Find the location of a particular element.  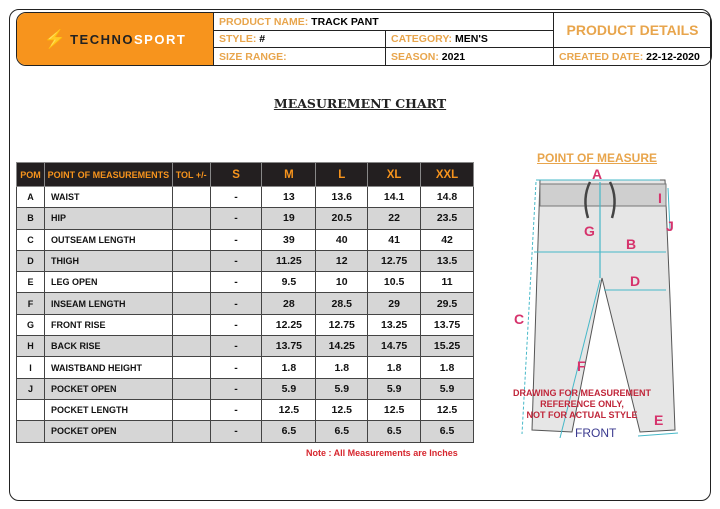

pom-cell: A is located at coordinates (30, 197).